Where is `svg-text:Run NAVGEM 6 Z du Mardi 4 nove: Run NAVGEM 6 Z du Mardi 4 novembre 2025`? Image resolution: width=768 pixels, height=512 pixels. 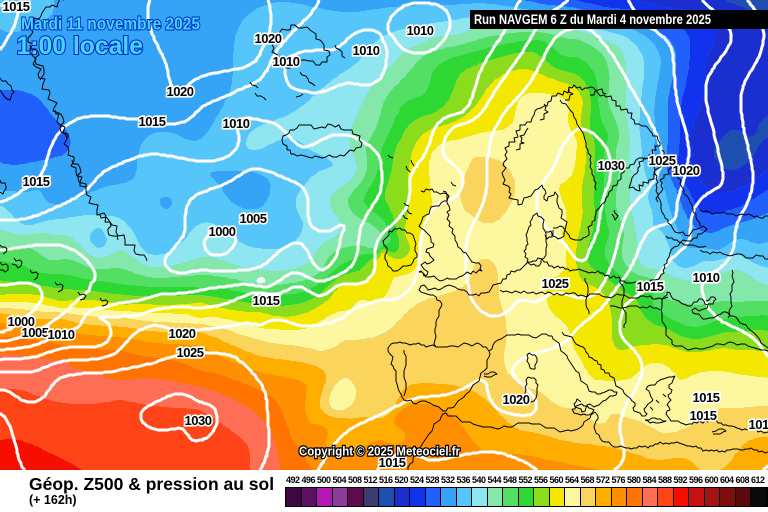 svg-text:Run NAVGEM 6 Z du Mardi 4 nove: Run NAVGEM 6 Z du Mardi 4 novembre 2025 is located at coordinates (592, 19).